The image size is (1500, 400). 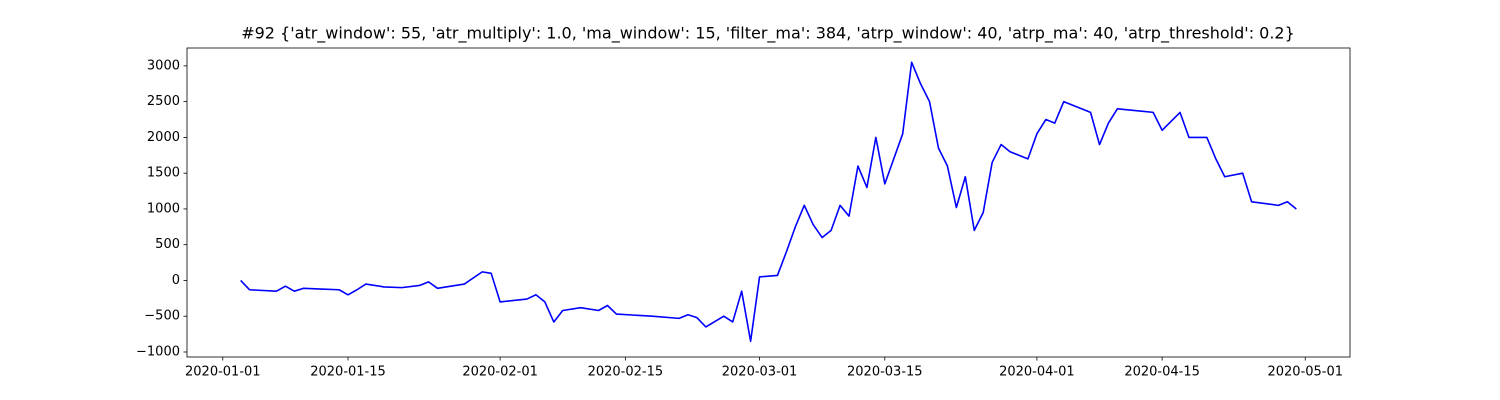 What do you see at coordinates (158, 351) in the screenshot?
I see `y-tick-label: −1000` at bounding box center [158, 351].